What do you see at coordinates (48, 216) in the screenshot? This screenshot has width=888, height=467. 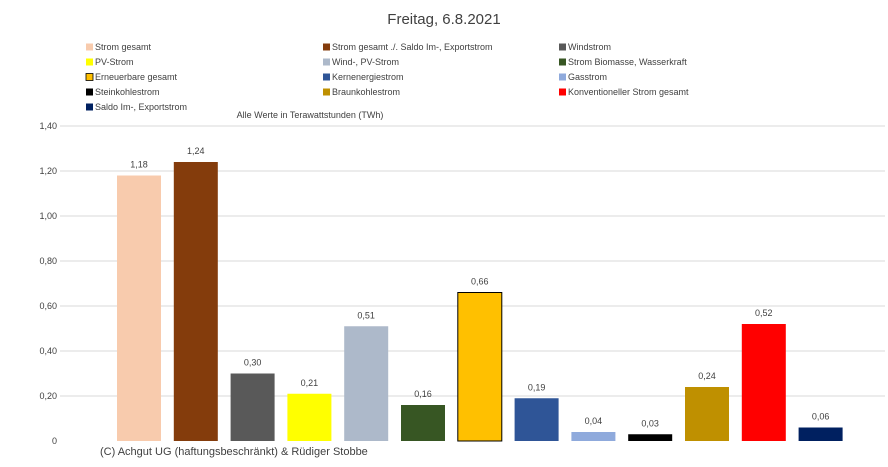 I see `y-tick-label: 1,00` at bounding box center [48, 216].